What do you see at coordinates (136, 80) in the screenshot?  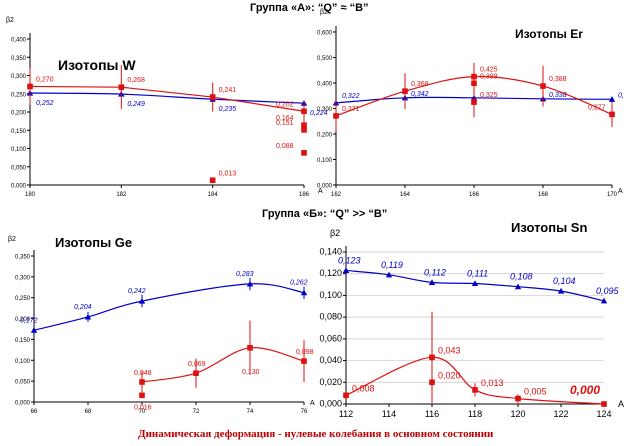 I see `chart-0-data-label: 0,268` at bounding box center [136, 80].